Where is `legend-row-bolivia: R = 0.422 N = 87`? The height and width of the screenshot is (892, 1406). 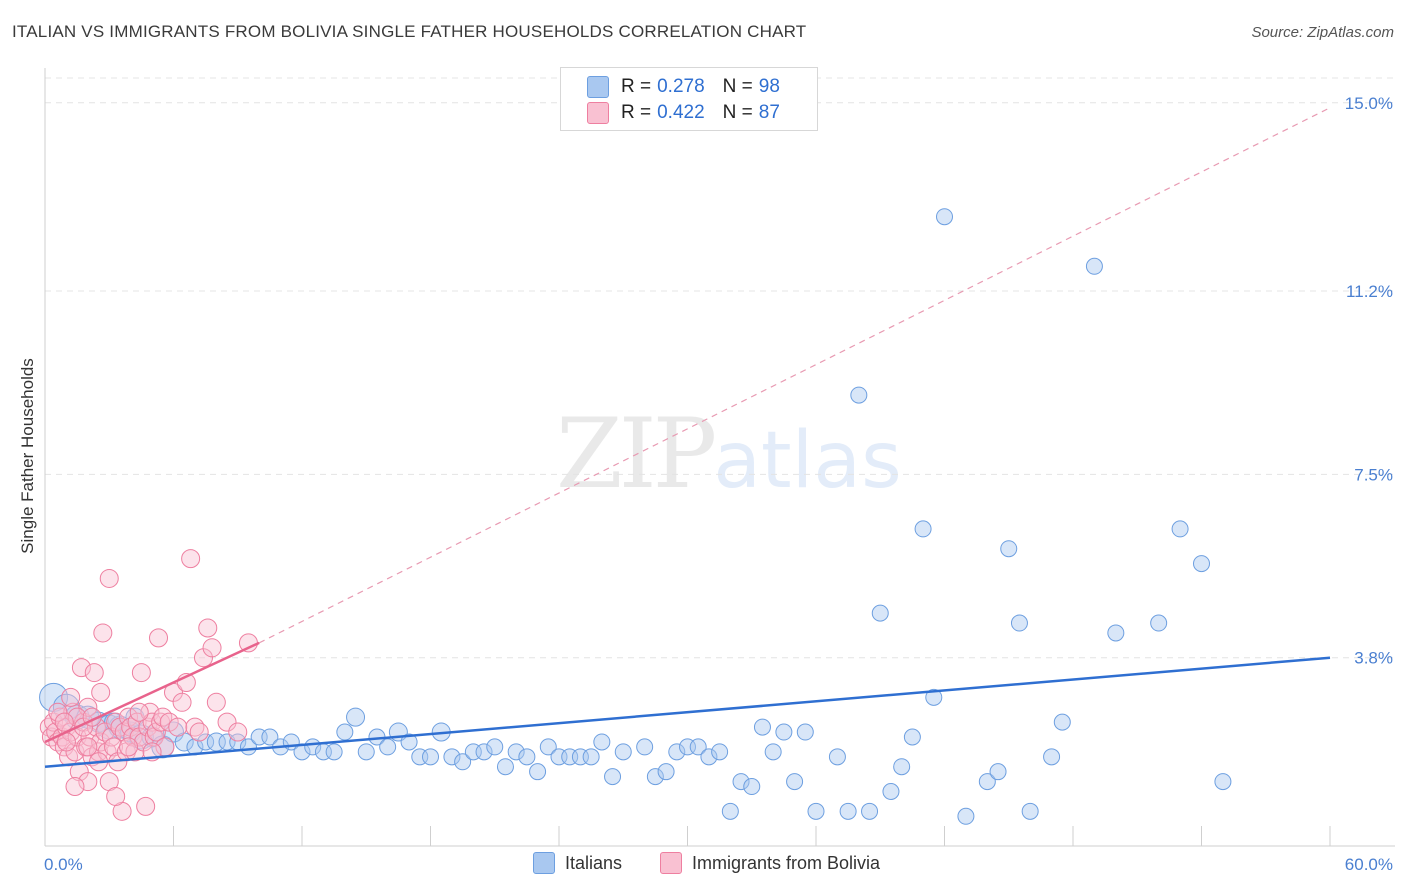
legend-row-bolivia: R = 0.422 N = 87 is located at coordinates (683, 113).